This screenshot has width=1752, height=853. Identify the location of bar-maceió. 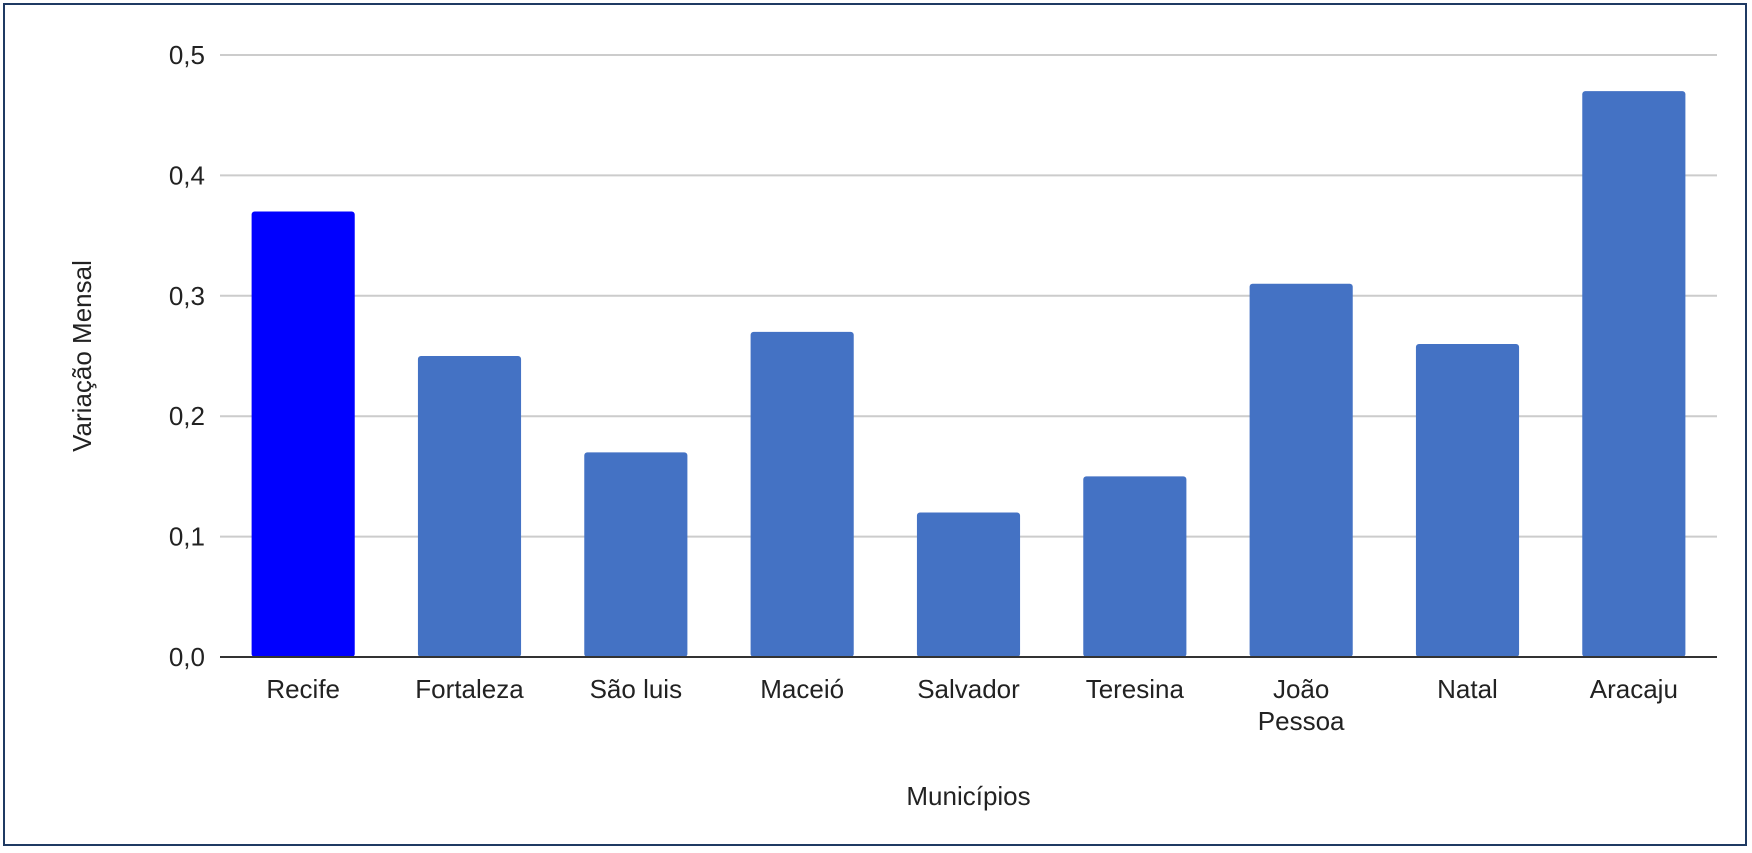
(802, 494).